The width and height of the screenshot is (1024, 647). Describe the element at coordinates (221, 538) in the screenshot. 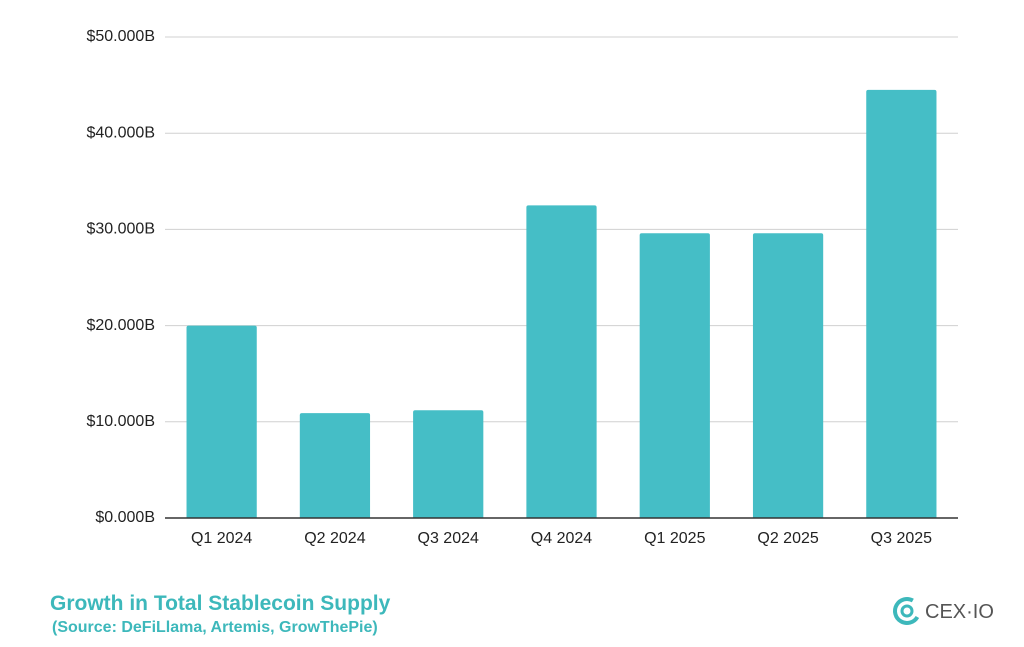

I see `x-tick-label: Q1 2024` at that location.